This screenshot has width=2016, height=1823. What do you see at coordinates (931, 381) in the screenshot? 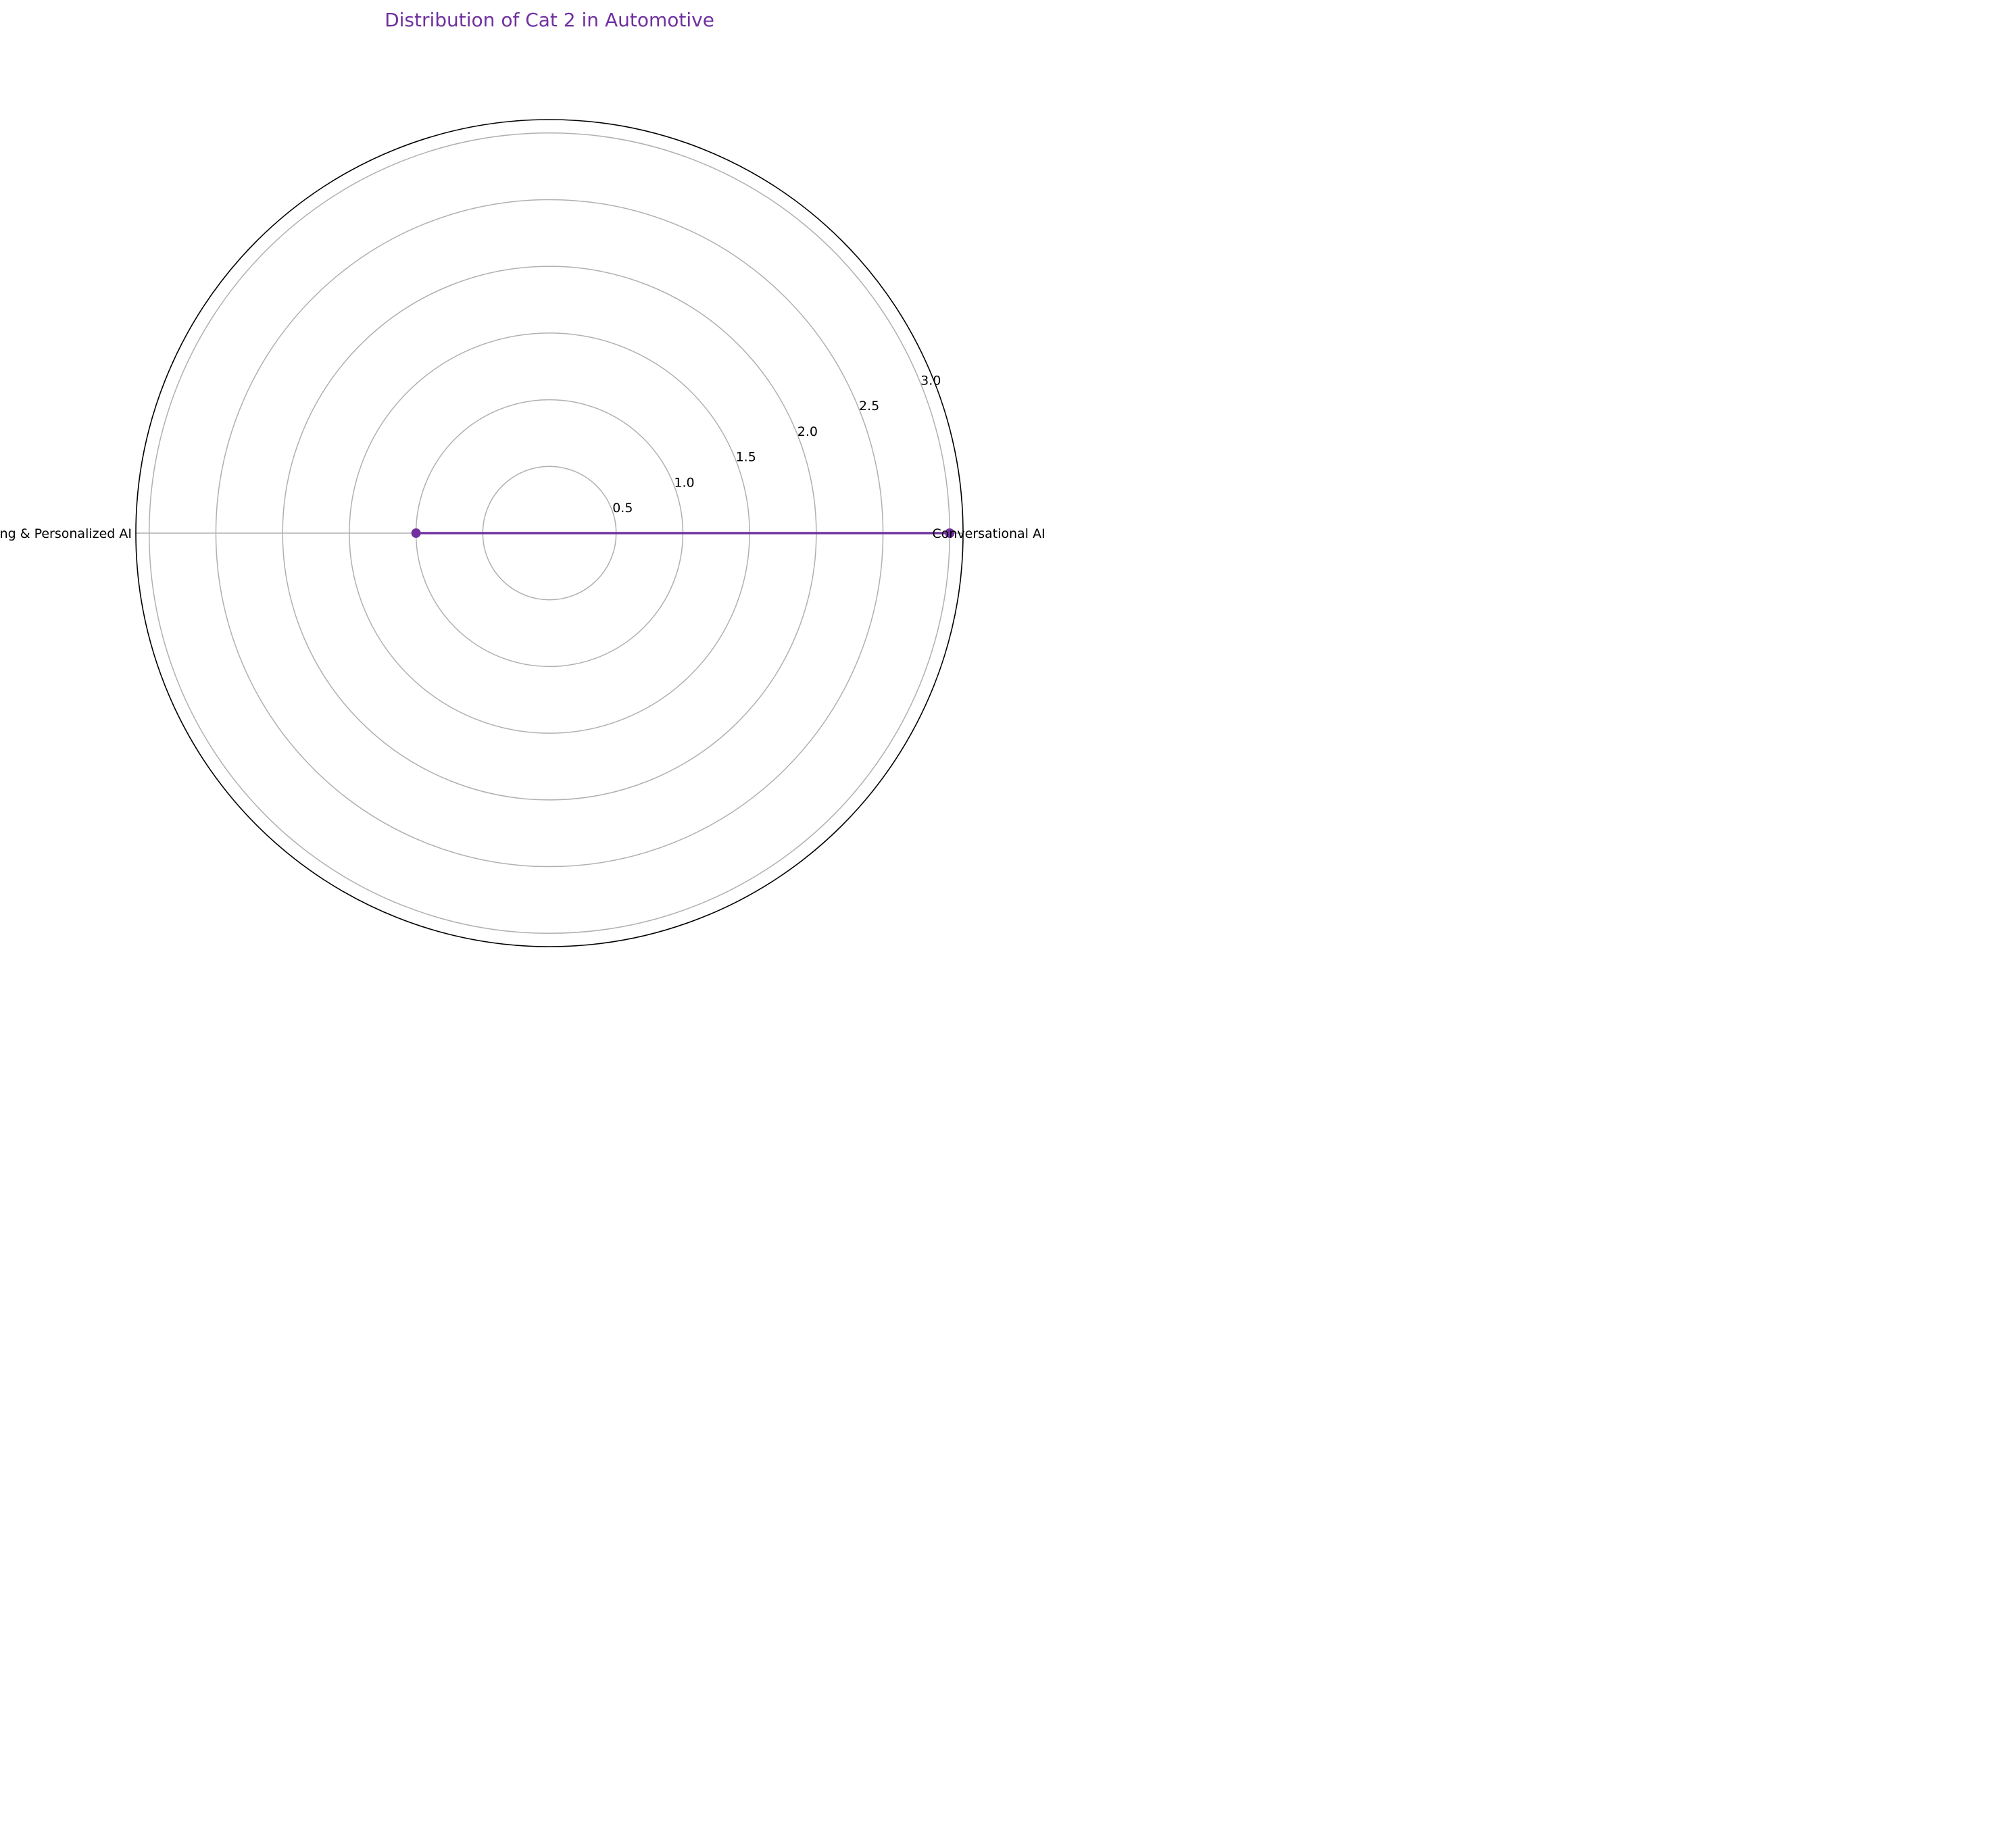
I see `radial-tick-label: 3.0` at bounding box center [931, 381].